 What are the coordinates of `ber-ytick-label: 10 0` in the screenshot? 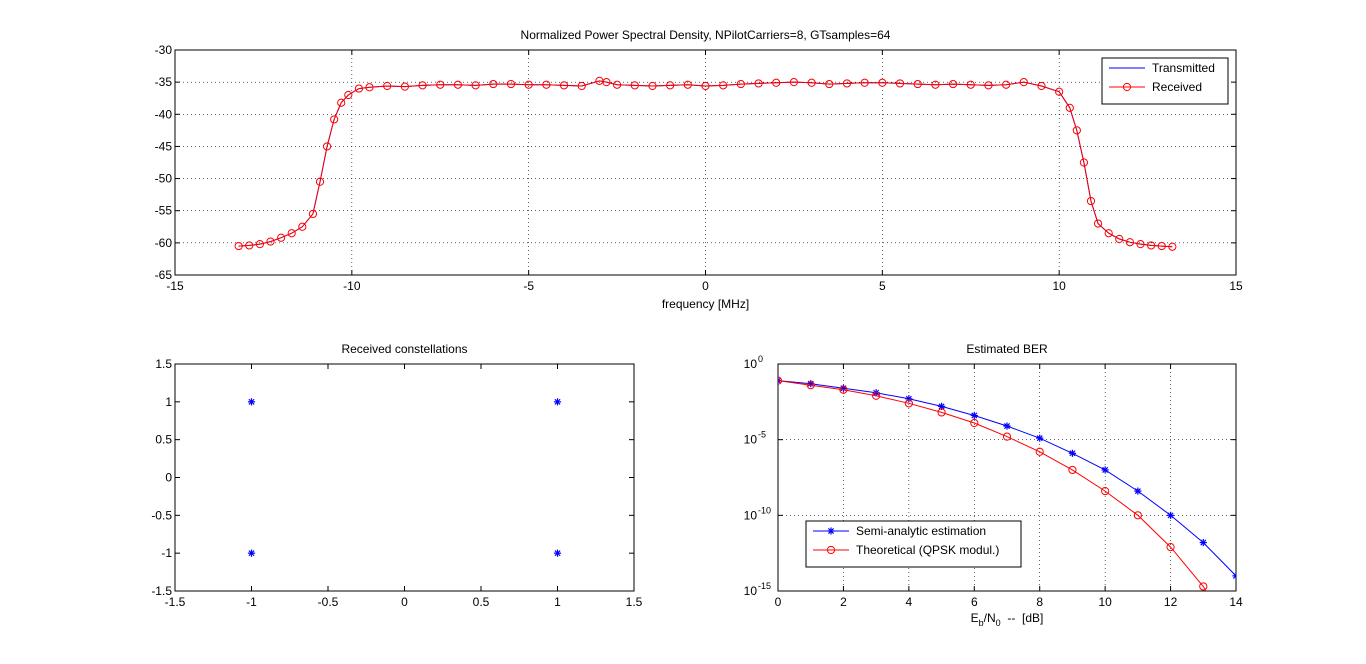 It's located at (753, 362).